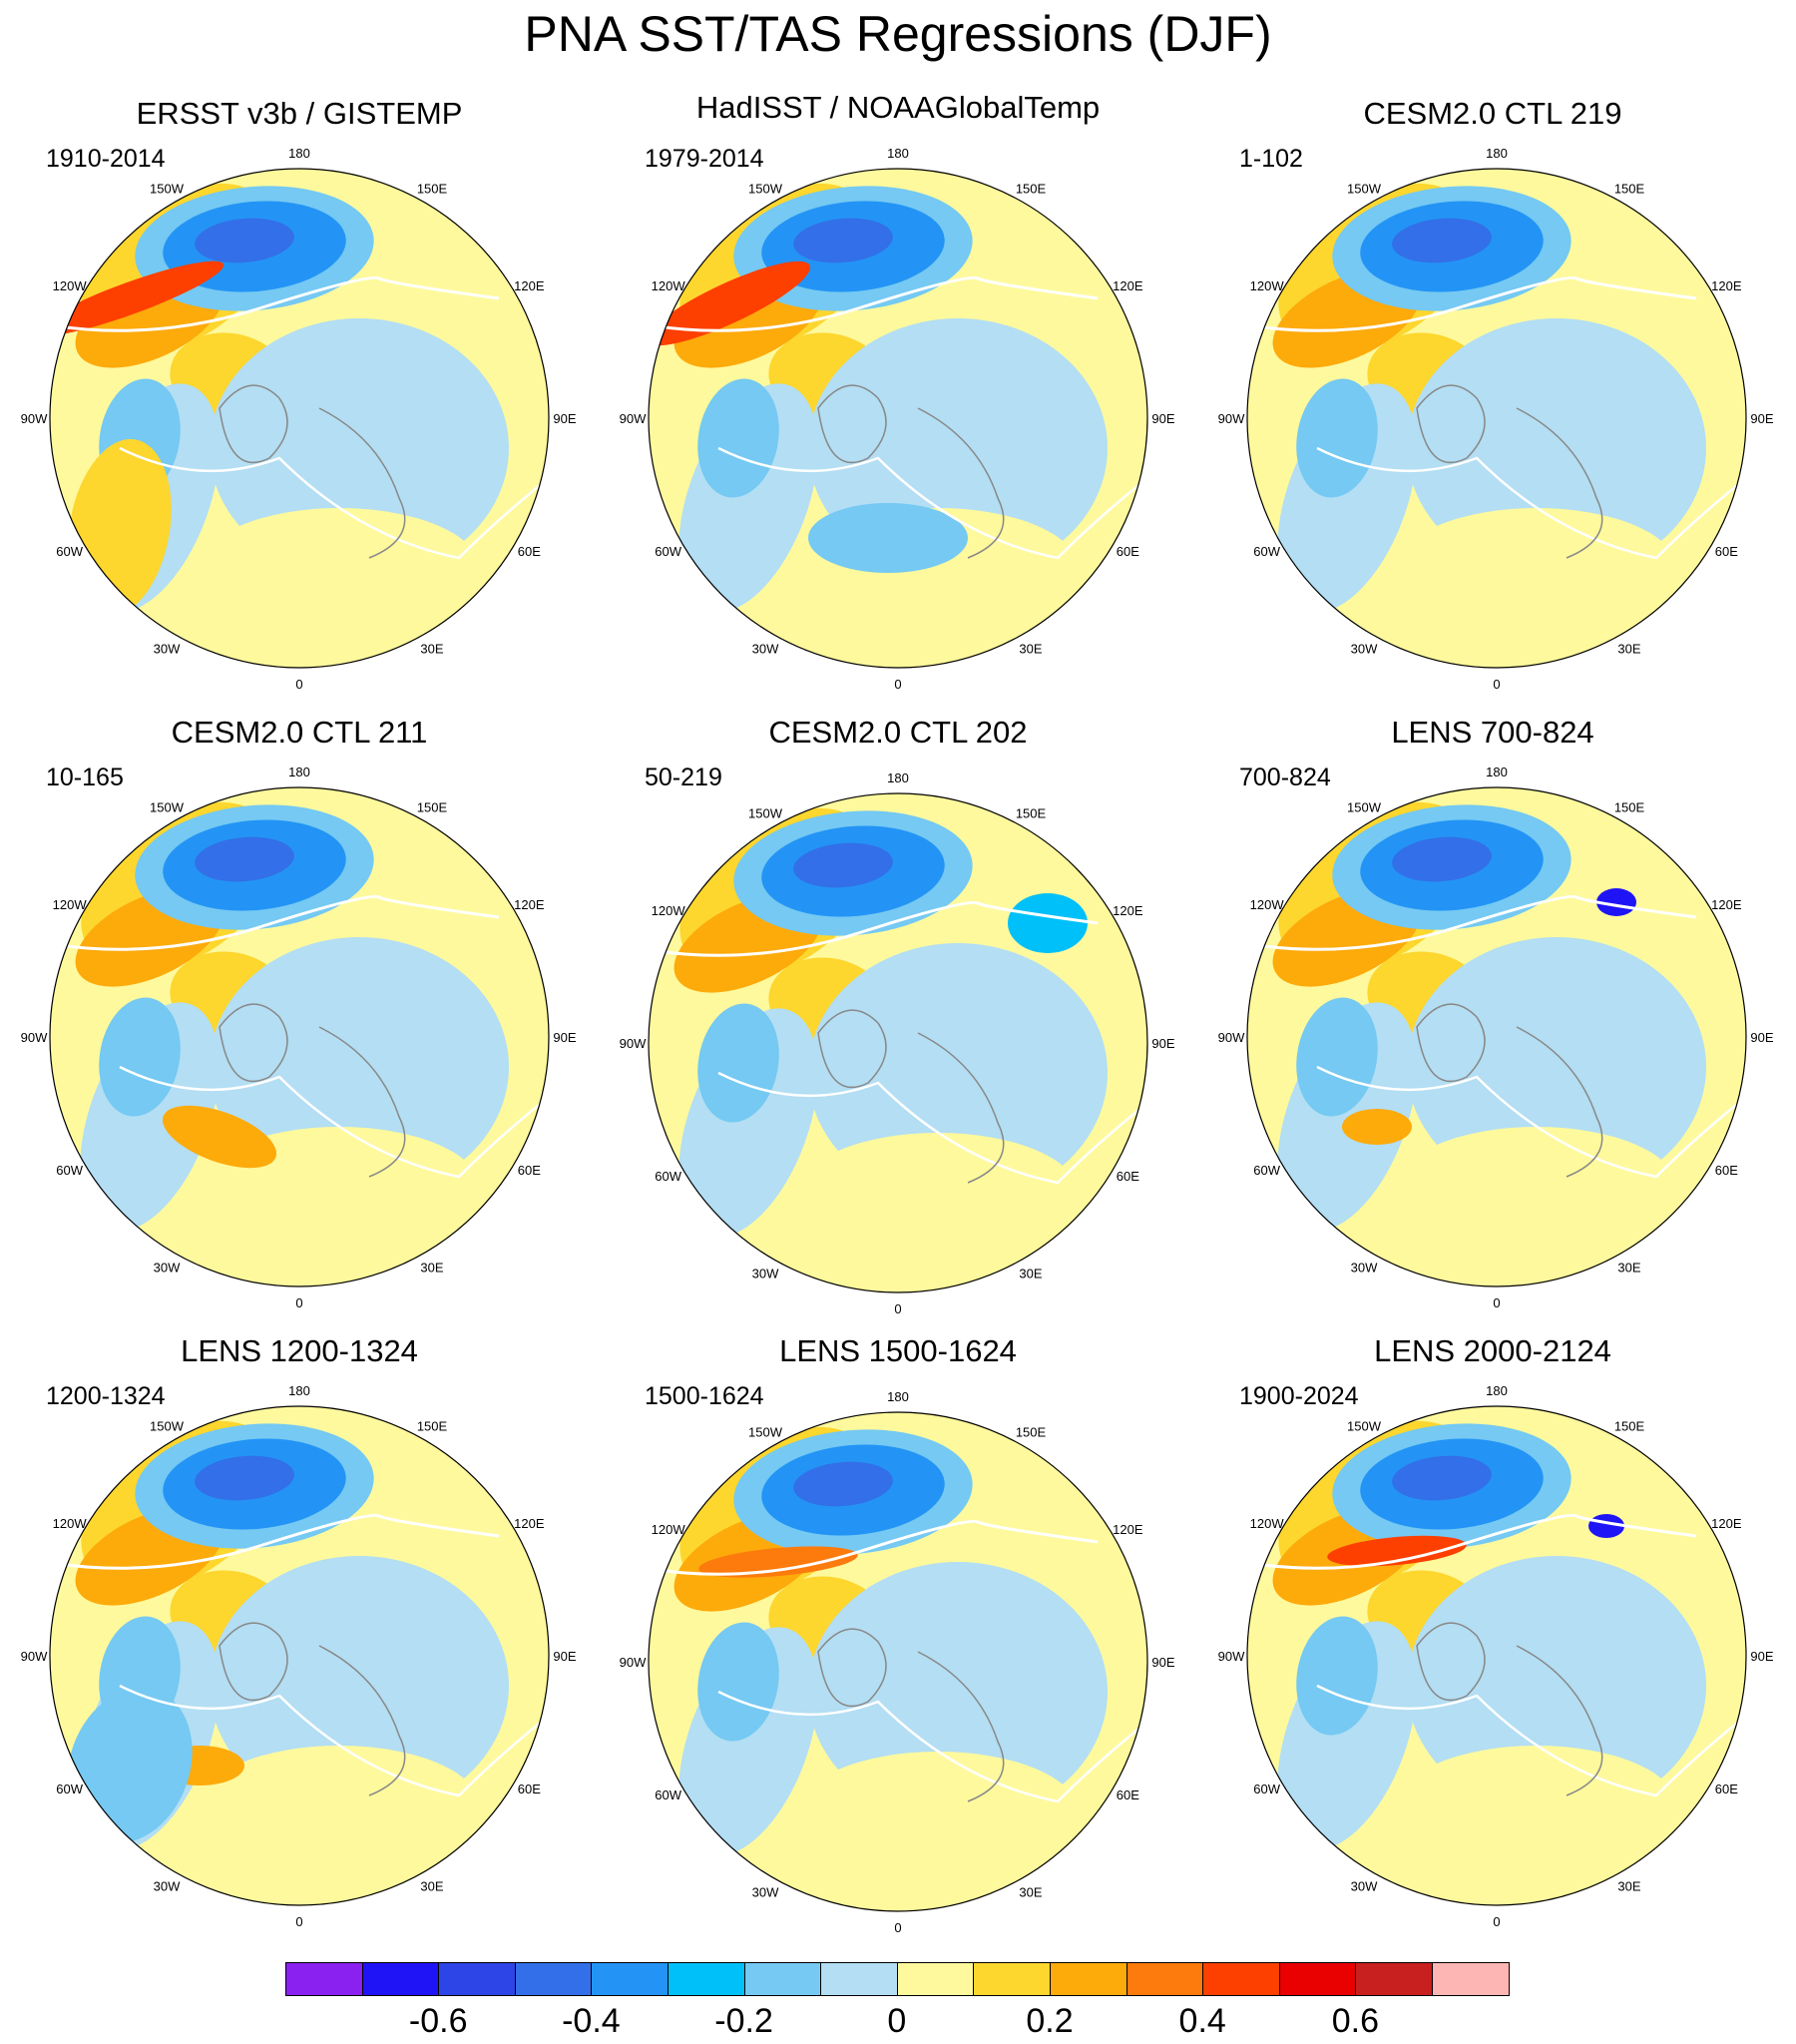  I want to click on panel-title: CESM2.0 CTL 211, so click(299, 732).